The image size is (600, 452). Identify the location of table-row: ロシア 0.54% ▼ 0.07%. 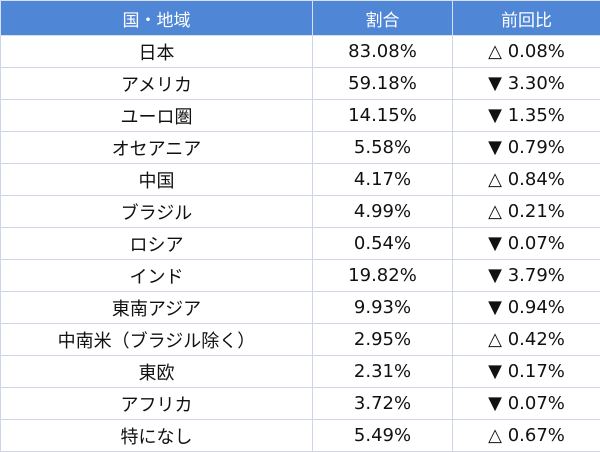
(300, 243).